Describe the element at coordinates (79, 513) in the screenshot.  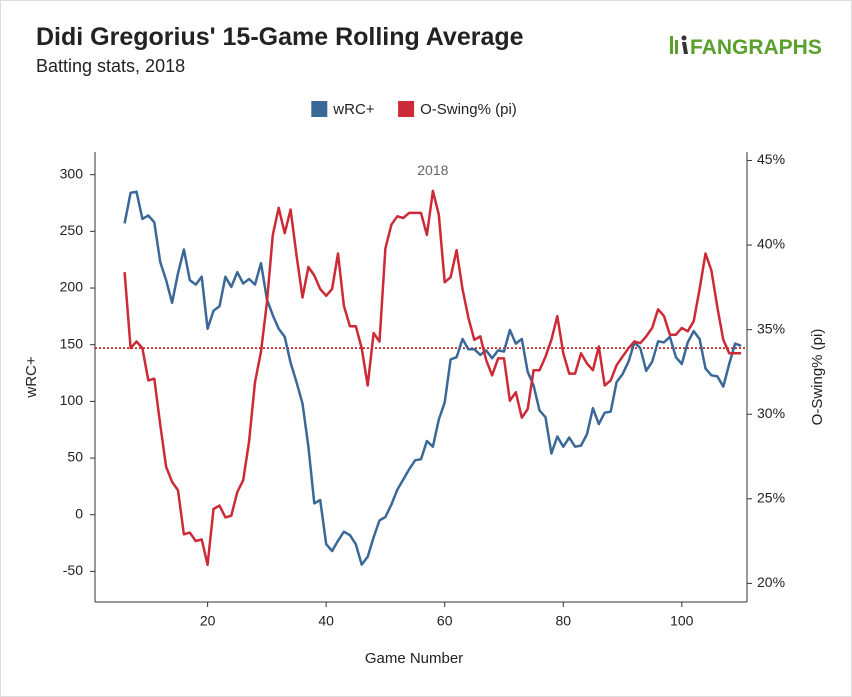
I see `y-tick-label: 0` at that location.